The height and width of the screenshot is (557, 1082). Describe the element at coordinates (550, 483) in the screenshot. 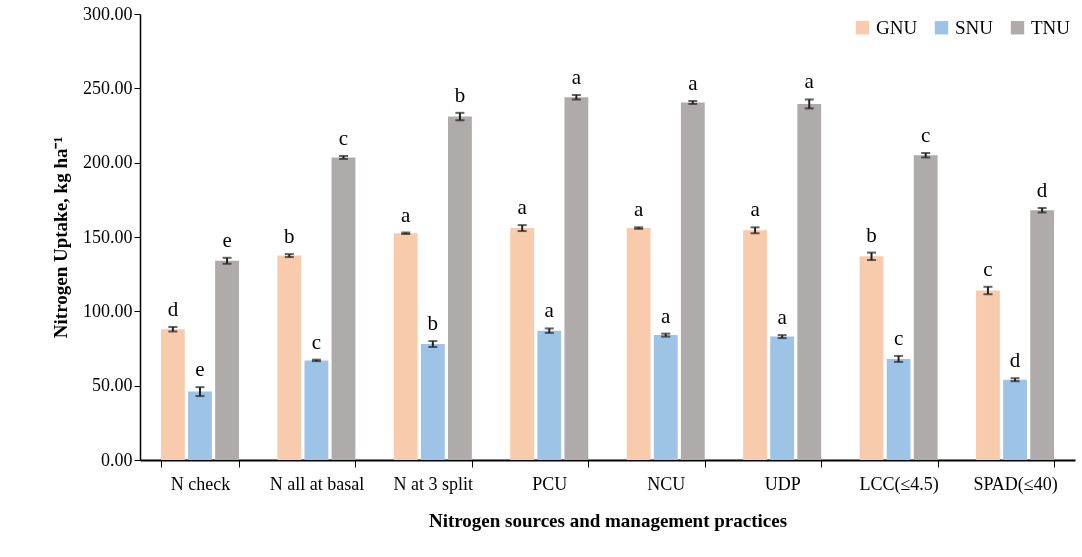

I see `x-tick-label: PCU` at that location.